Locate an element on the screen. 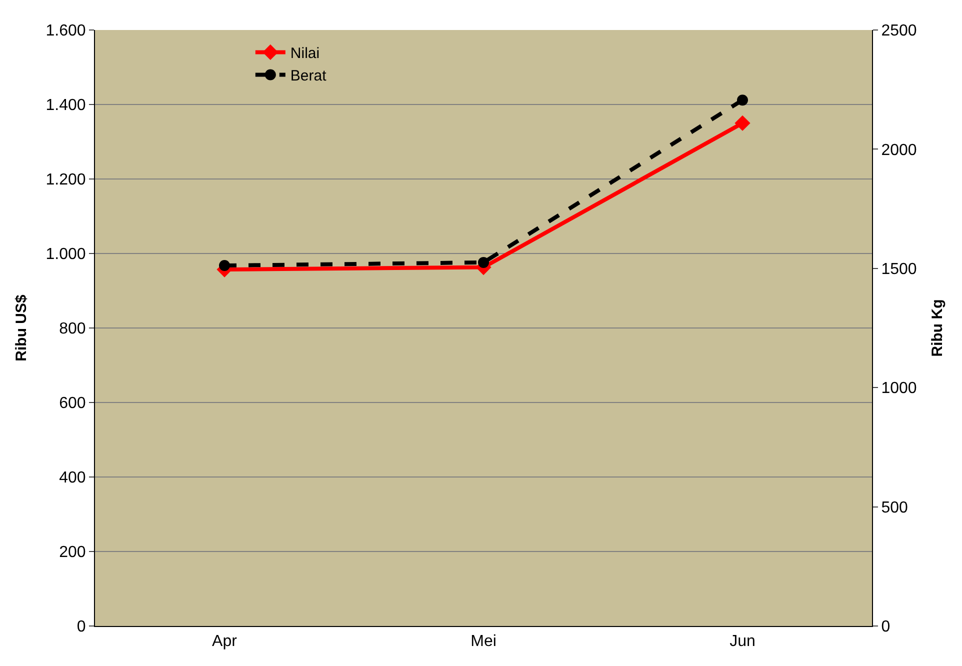 This screenshot has width=962, height=666. y-tick-label: 800 is located at coordinates (72, 329).